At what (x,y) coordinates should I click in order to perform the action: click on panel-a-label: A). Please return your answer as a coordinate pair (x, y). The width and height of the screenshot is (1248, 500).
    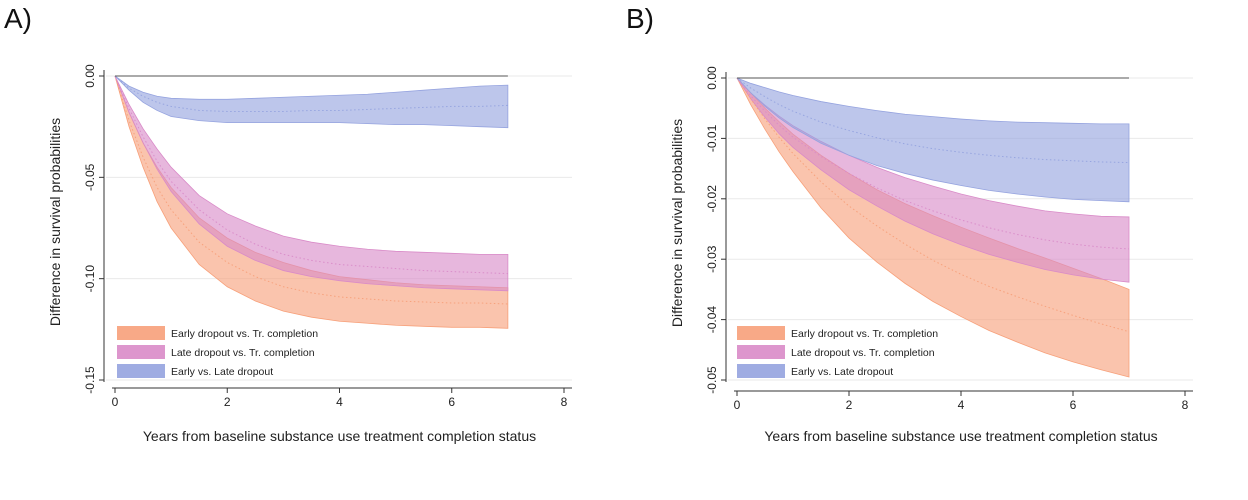
    Looking at the image, I should click on (18, 18).